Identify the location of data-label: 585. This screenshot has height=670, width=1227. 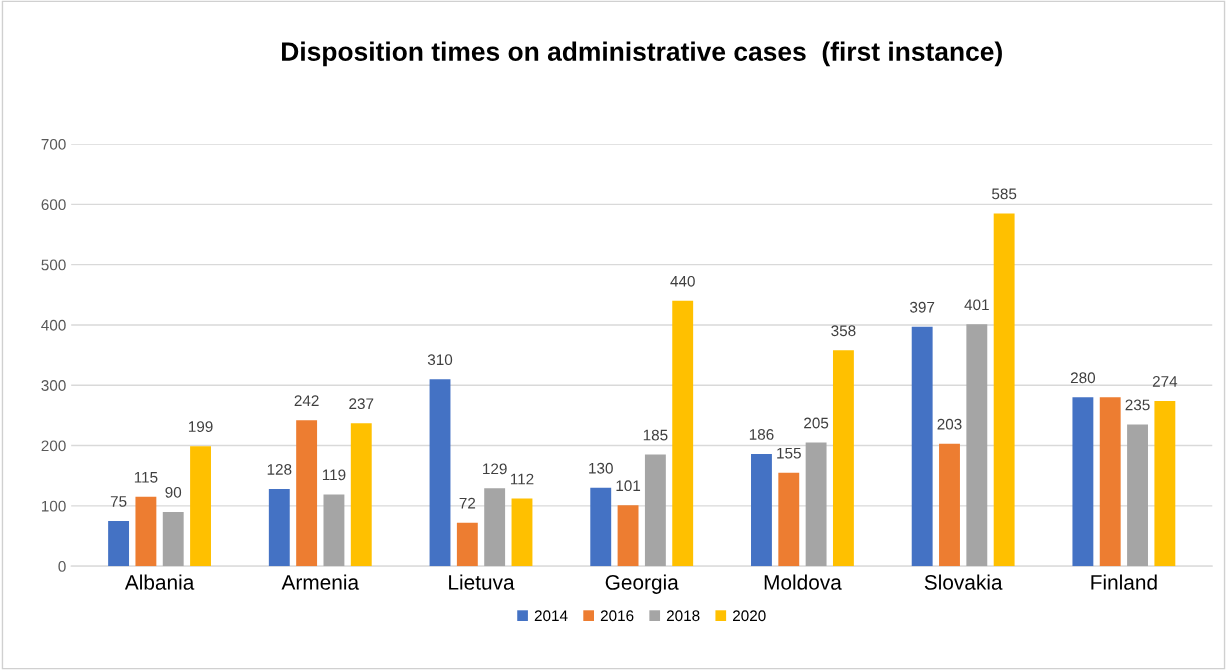
(1004, 194).